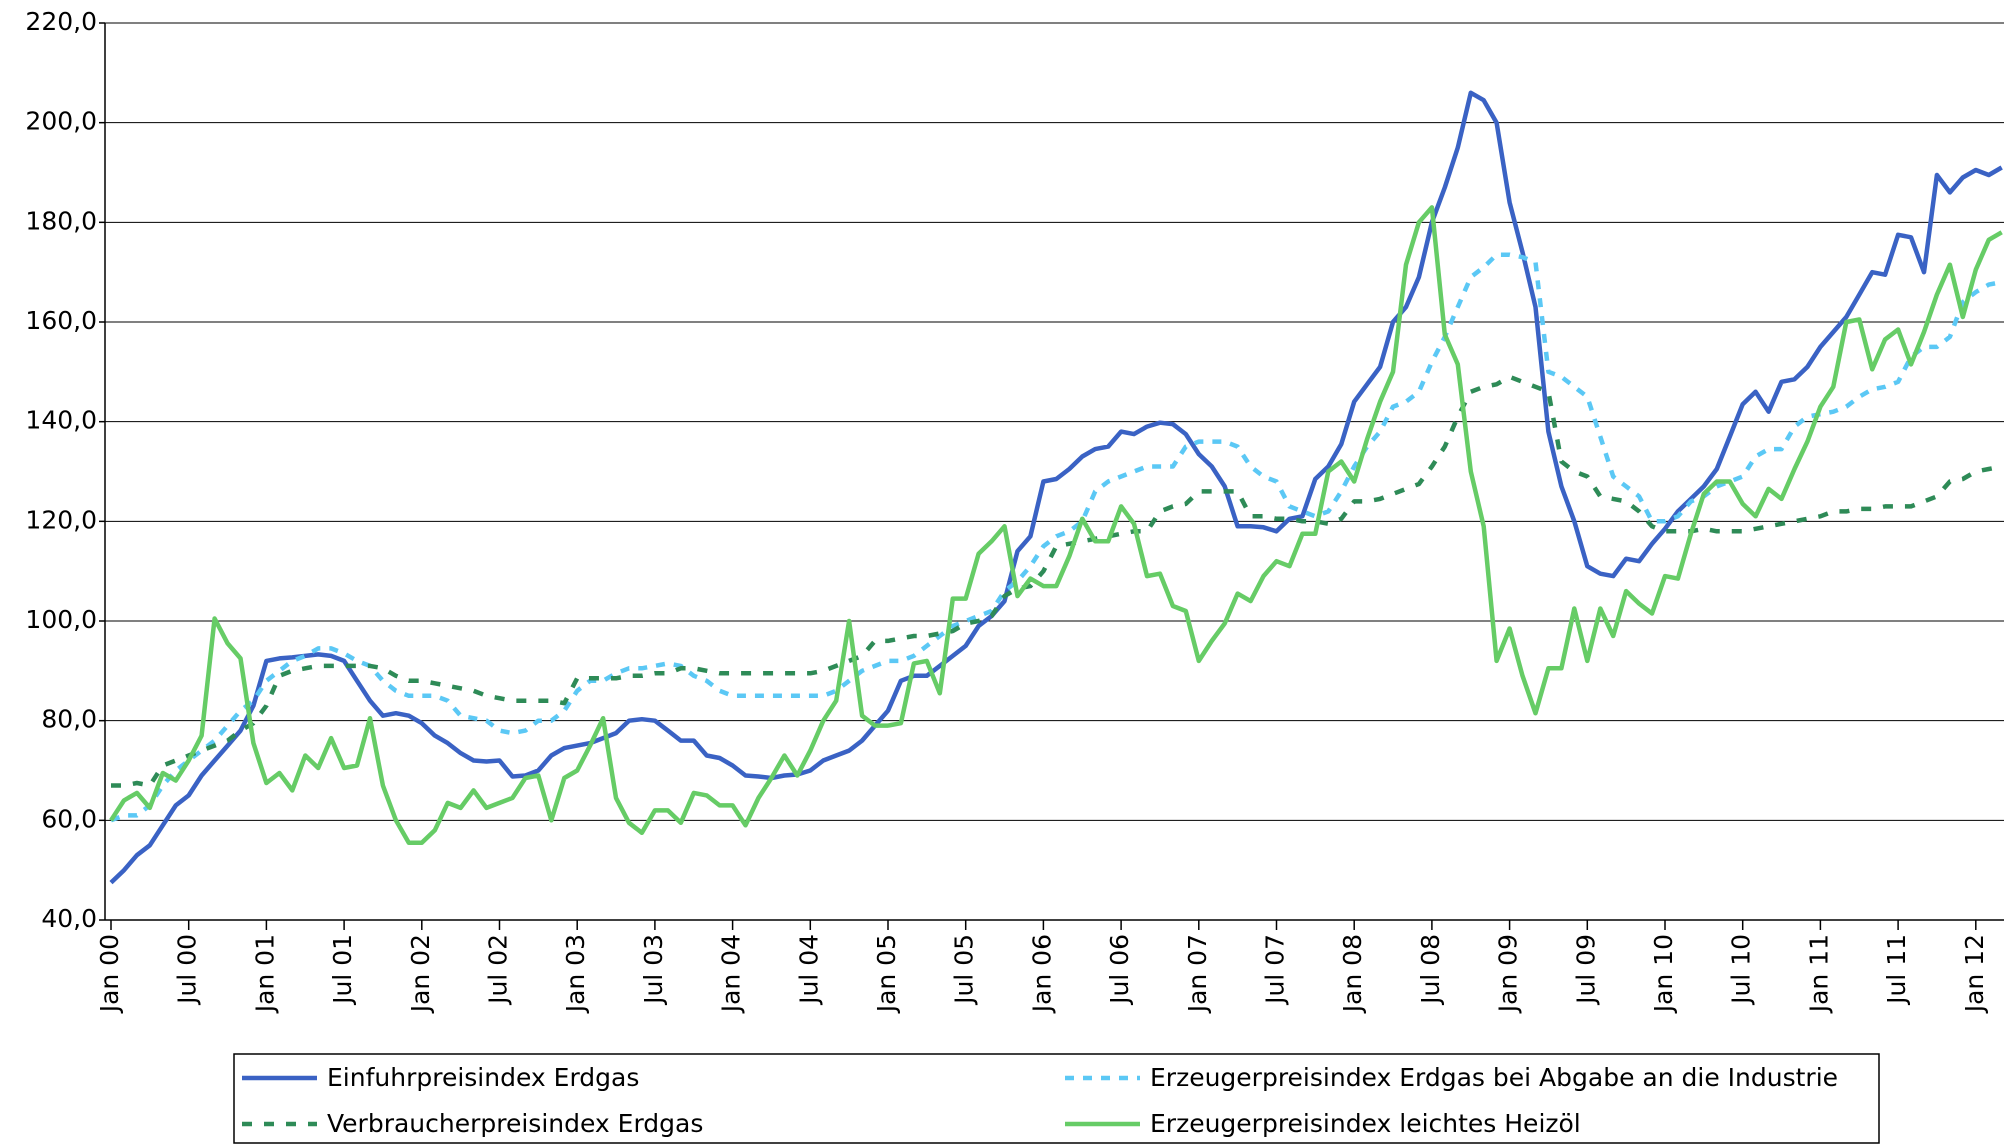  I want to click on x-tick-label: Jul 07, so click(1275, 970).